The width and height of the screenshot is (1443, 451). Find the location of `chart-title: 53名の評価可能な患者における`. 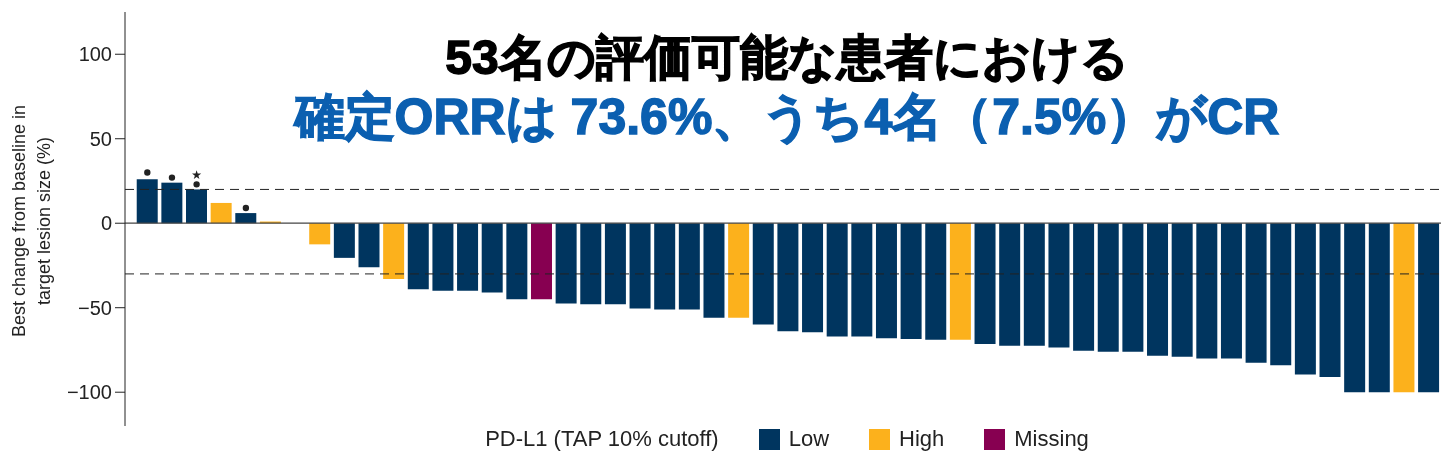

chart-title: 53名の評価可能な患者における is located at coordinates (787, 58).